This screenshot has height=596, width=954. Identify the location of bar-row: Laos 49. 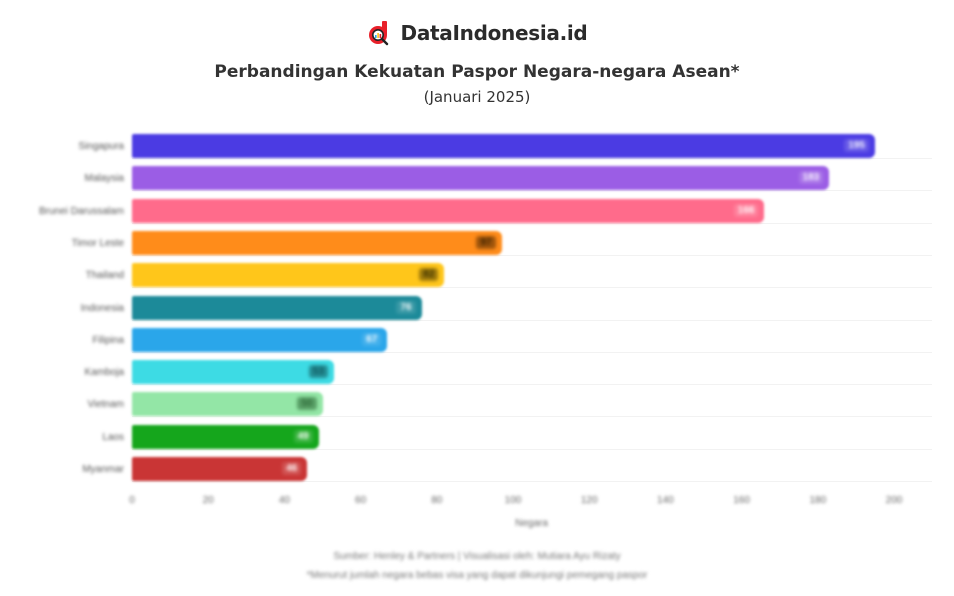
(517, 437).